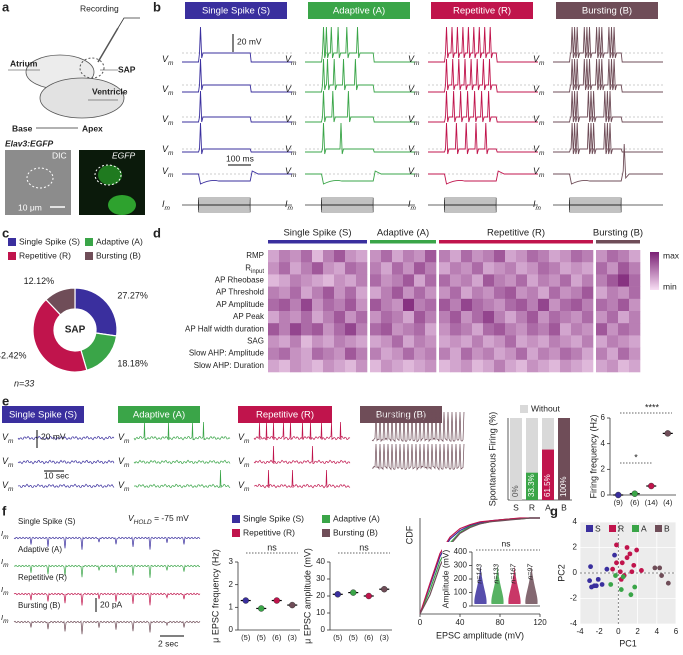 This screenshot has height=655, width=683. I want to click on row-label-text: R, so click(248, 267).